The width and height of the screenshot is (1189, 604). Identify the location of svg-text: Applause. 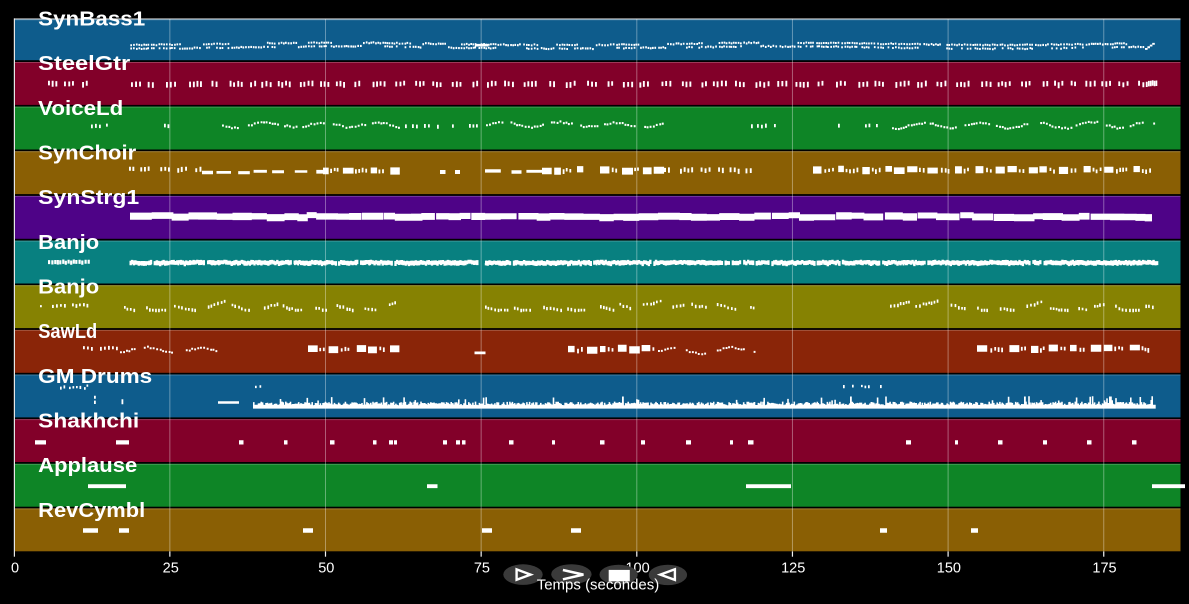
(87, 466).